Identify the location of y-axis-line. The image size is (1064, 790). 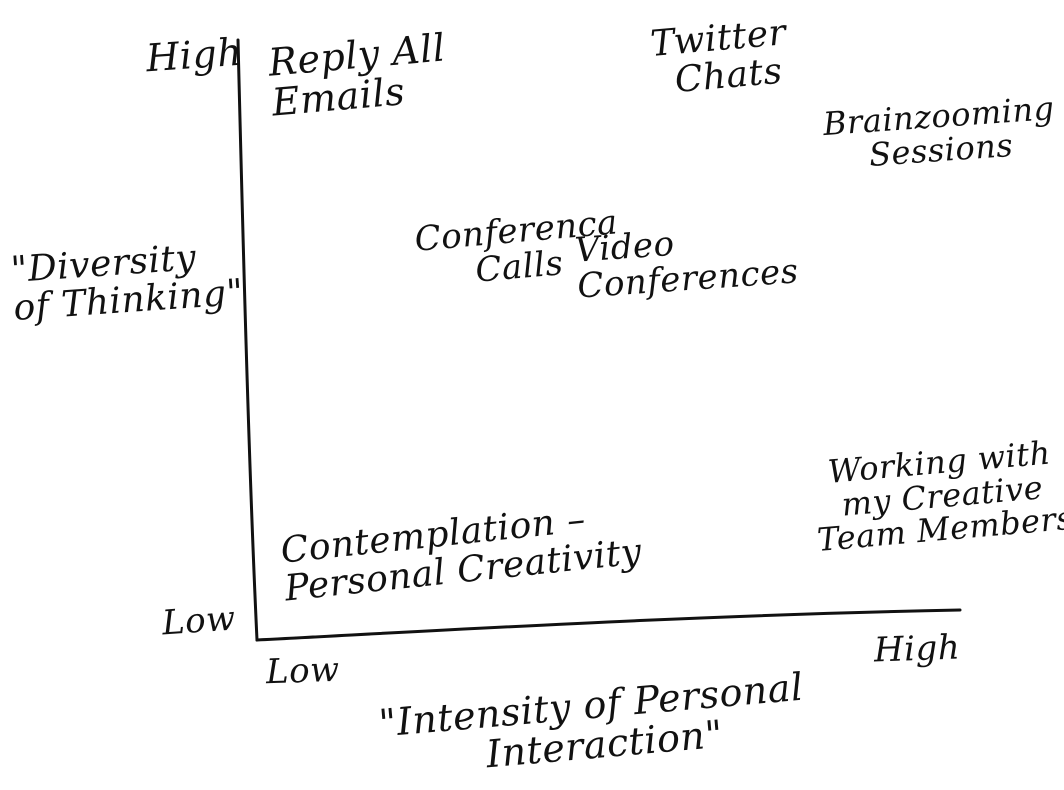
(247, 340).